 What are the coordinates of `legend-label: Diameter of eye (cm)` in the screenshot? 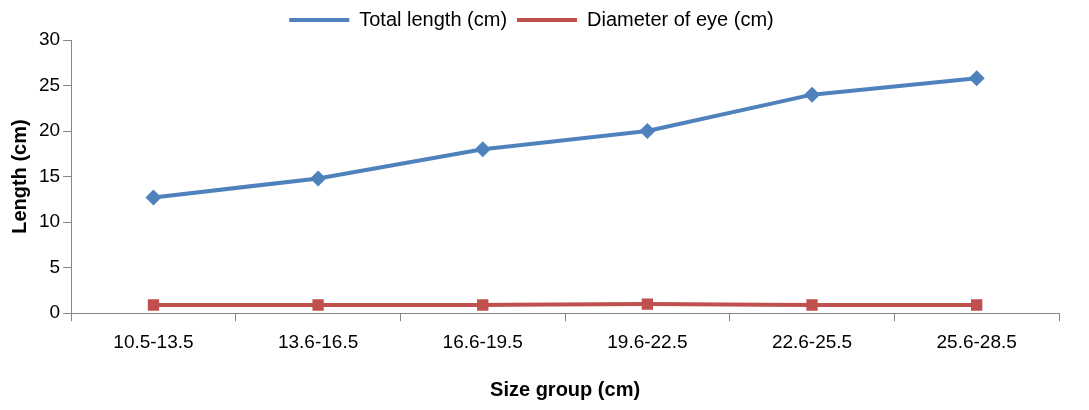 It's located at (680, 18).